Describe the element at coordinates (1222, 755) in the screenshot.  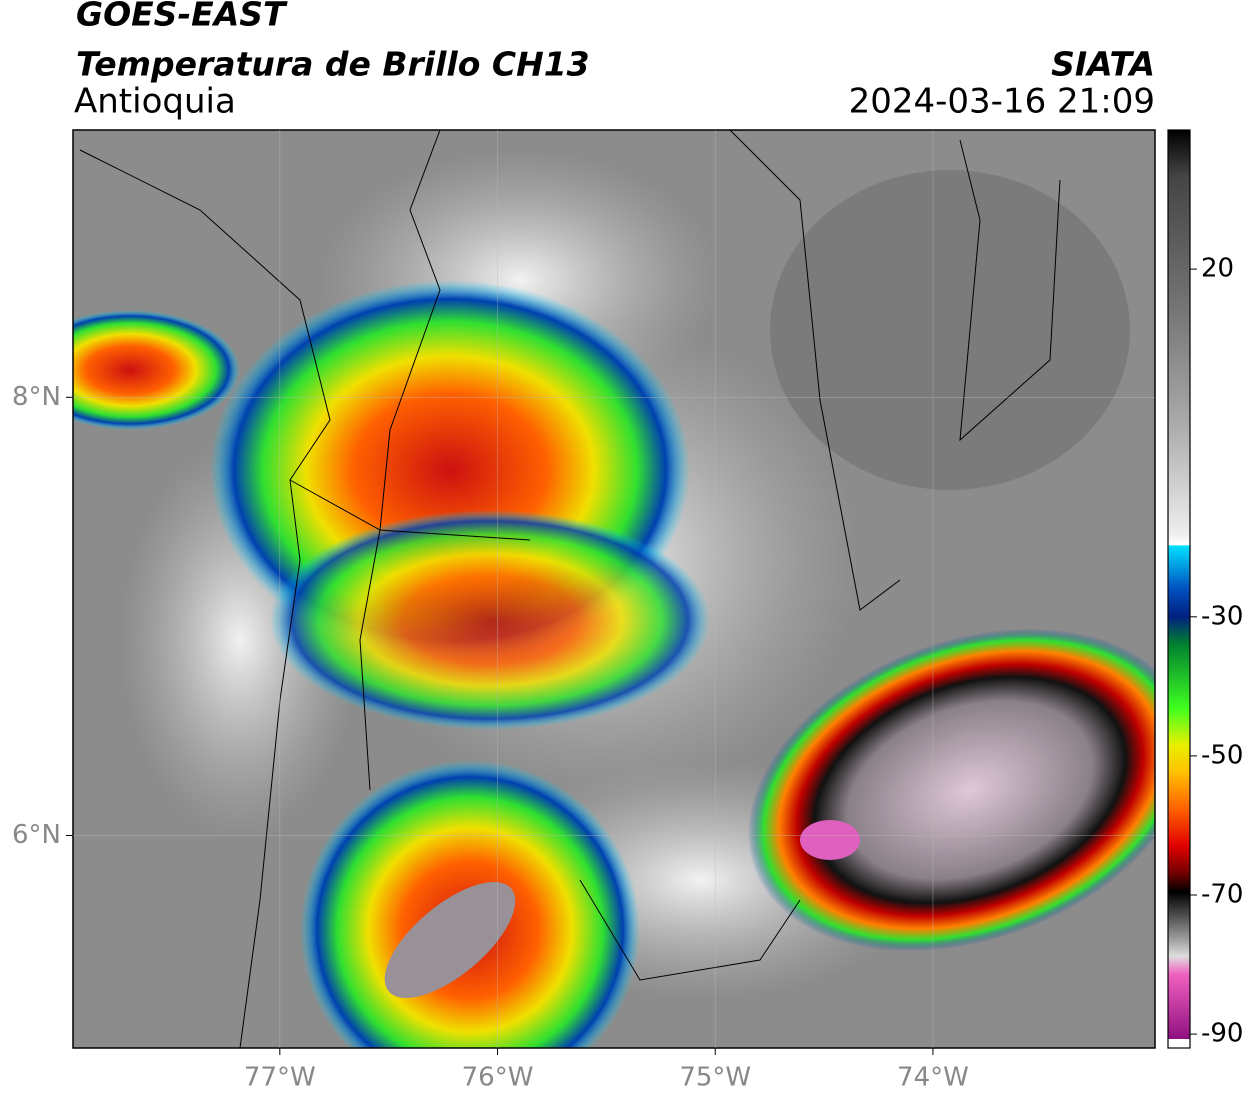
I see `colorbar-tick-label: -50` at that location.